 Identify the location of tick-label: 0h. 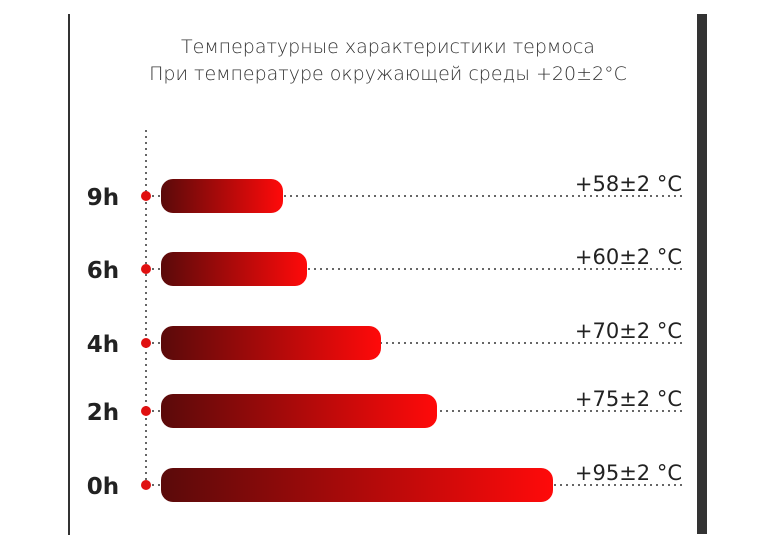
(103, 487).